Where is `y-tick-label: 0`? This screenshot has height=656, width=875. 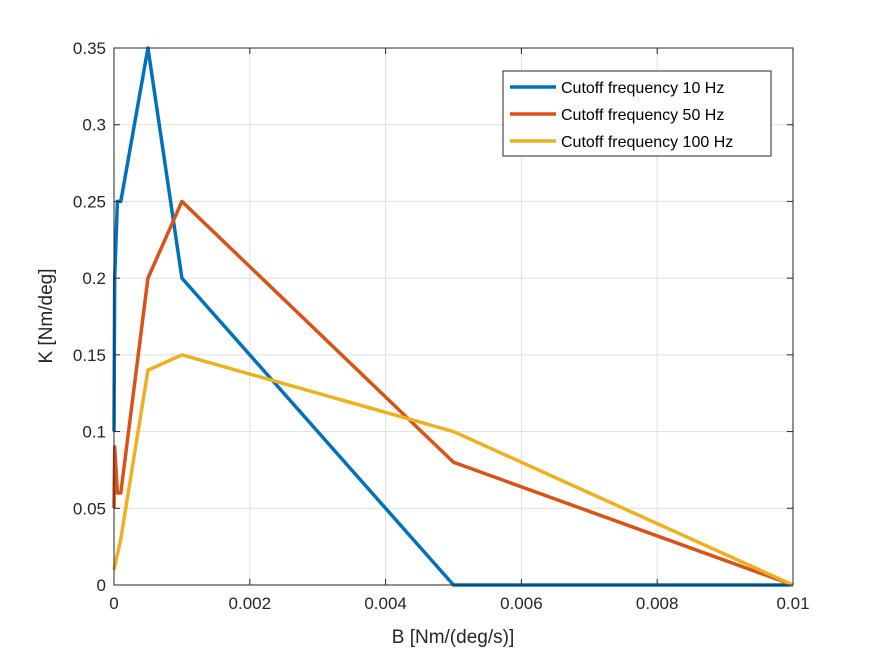 y-tick-label: 0 is located at coordinates (101, 585).